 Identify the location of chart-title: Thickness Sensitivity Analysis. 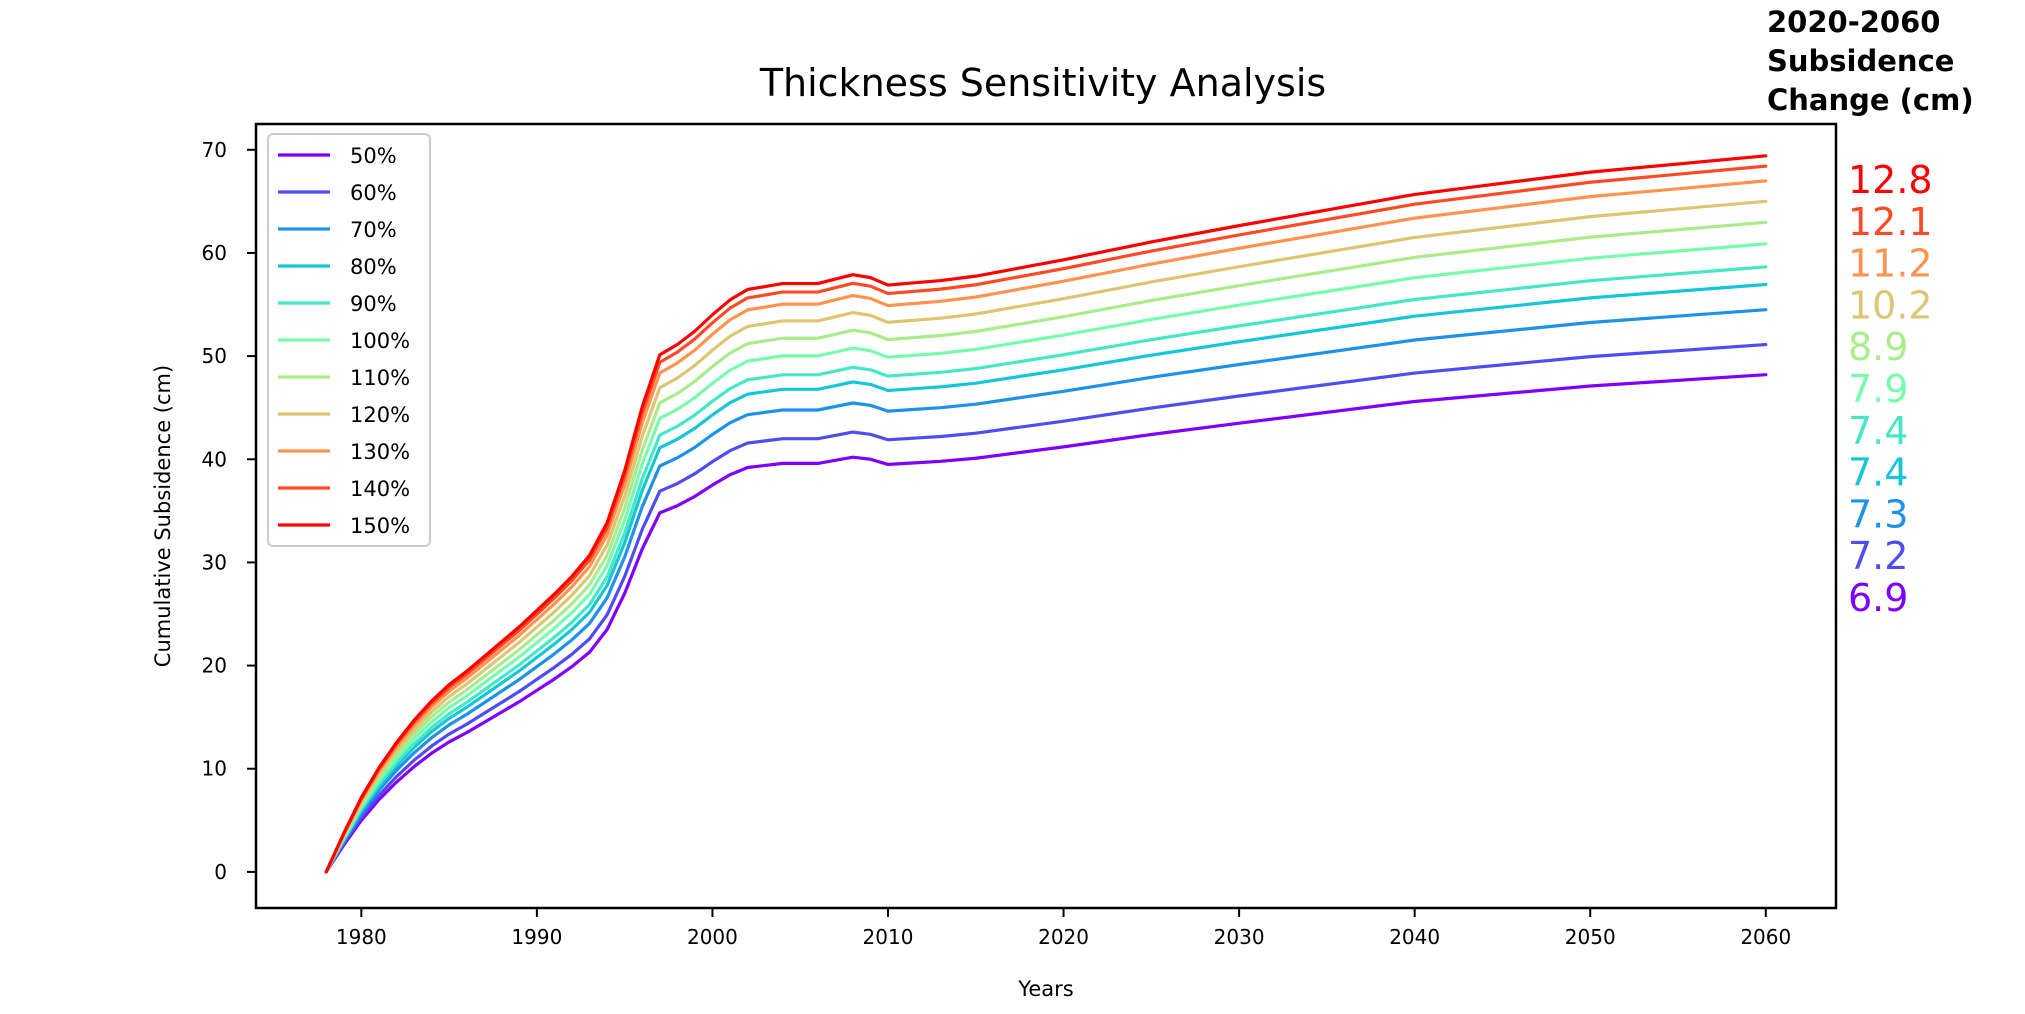
(1042, 83).